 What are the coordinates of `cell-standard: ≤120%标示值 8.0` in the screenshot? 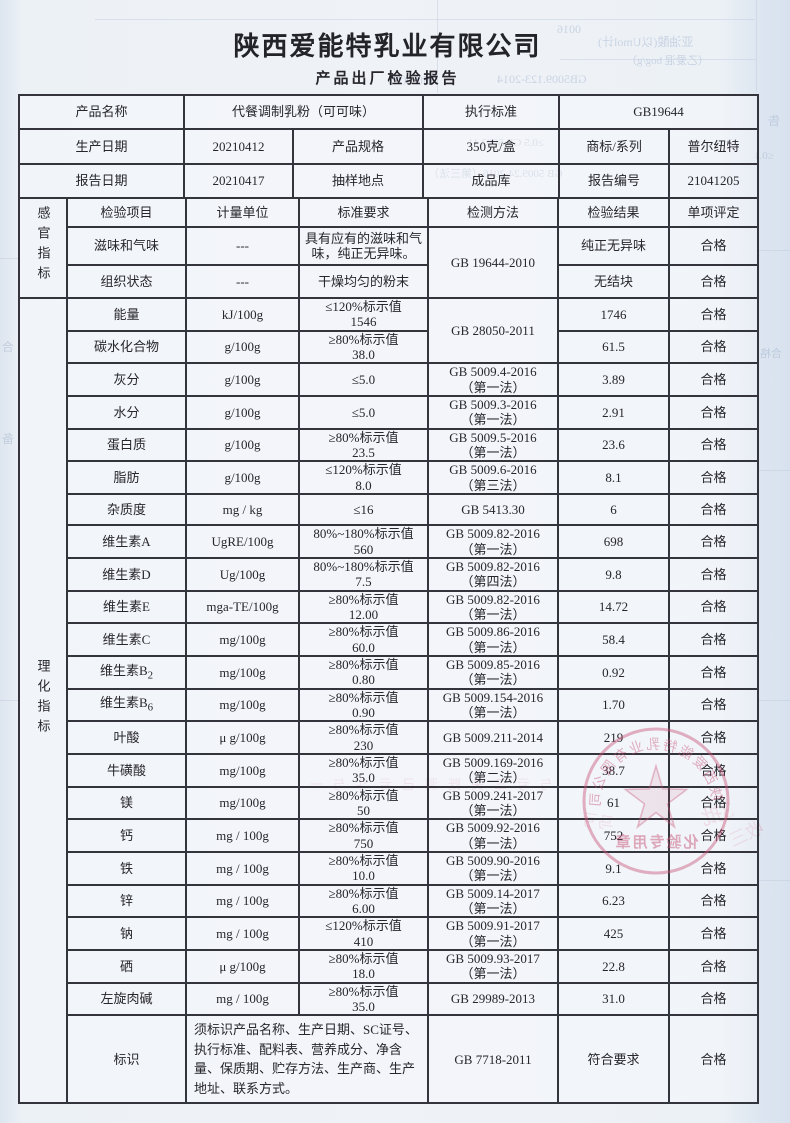 It's located at (363, 477).